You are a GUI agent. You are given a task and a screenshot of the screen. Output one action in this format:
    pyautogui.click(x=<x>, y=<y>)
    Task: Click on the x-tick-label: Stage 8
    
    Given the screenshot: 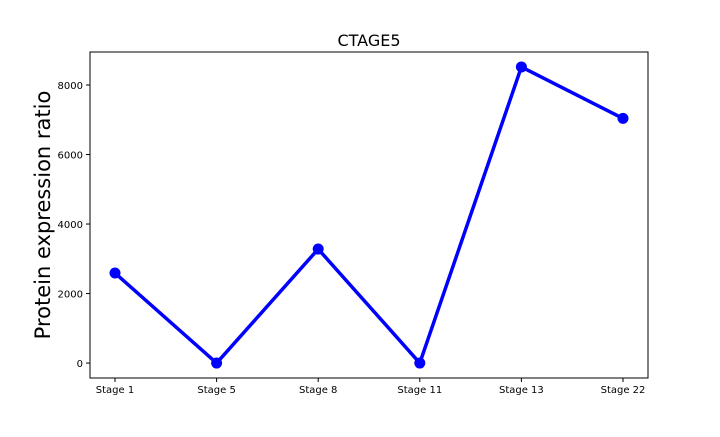 What is the action you would take?
    pyautogui.click(x=318, y=390)
    